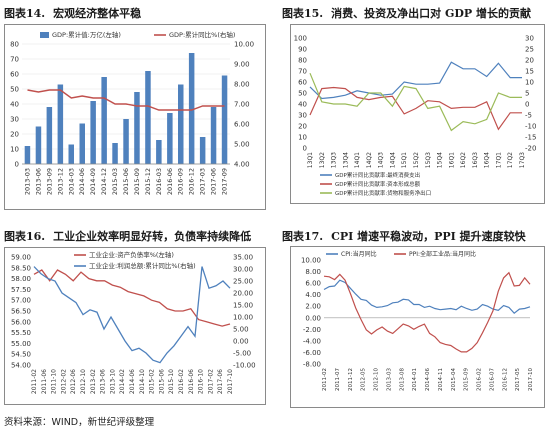 This screenshot has width=550, height=431. I want to click on x-tick-label: 13Q1, so click(310, 160).